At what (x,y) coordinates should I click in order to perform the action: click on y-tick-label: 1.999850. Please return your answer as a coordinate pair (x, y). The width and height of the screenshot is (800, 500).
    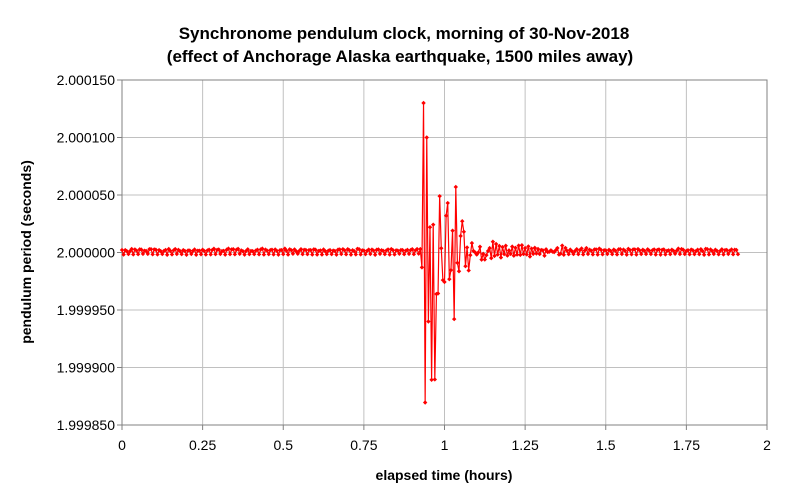
    Looking at the image, I should click on (86, 425).